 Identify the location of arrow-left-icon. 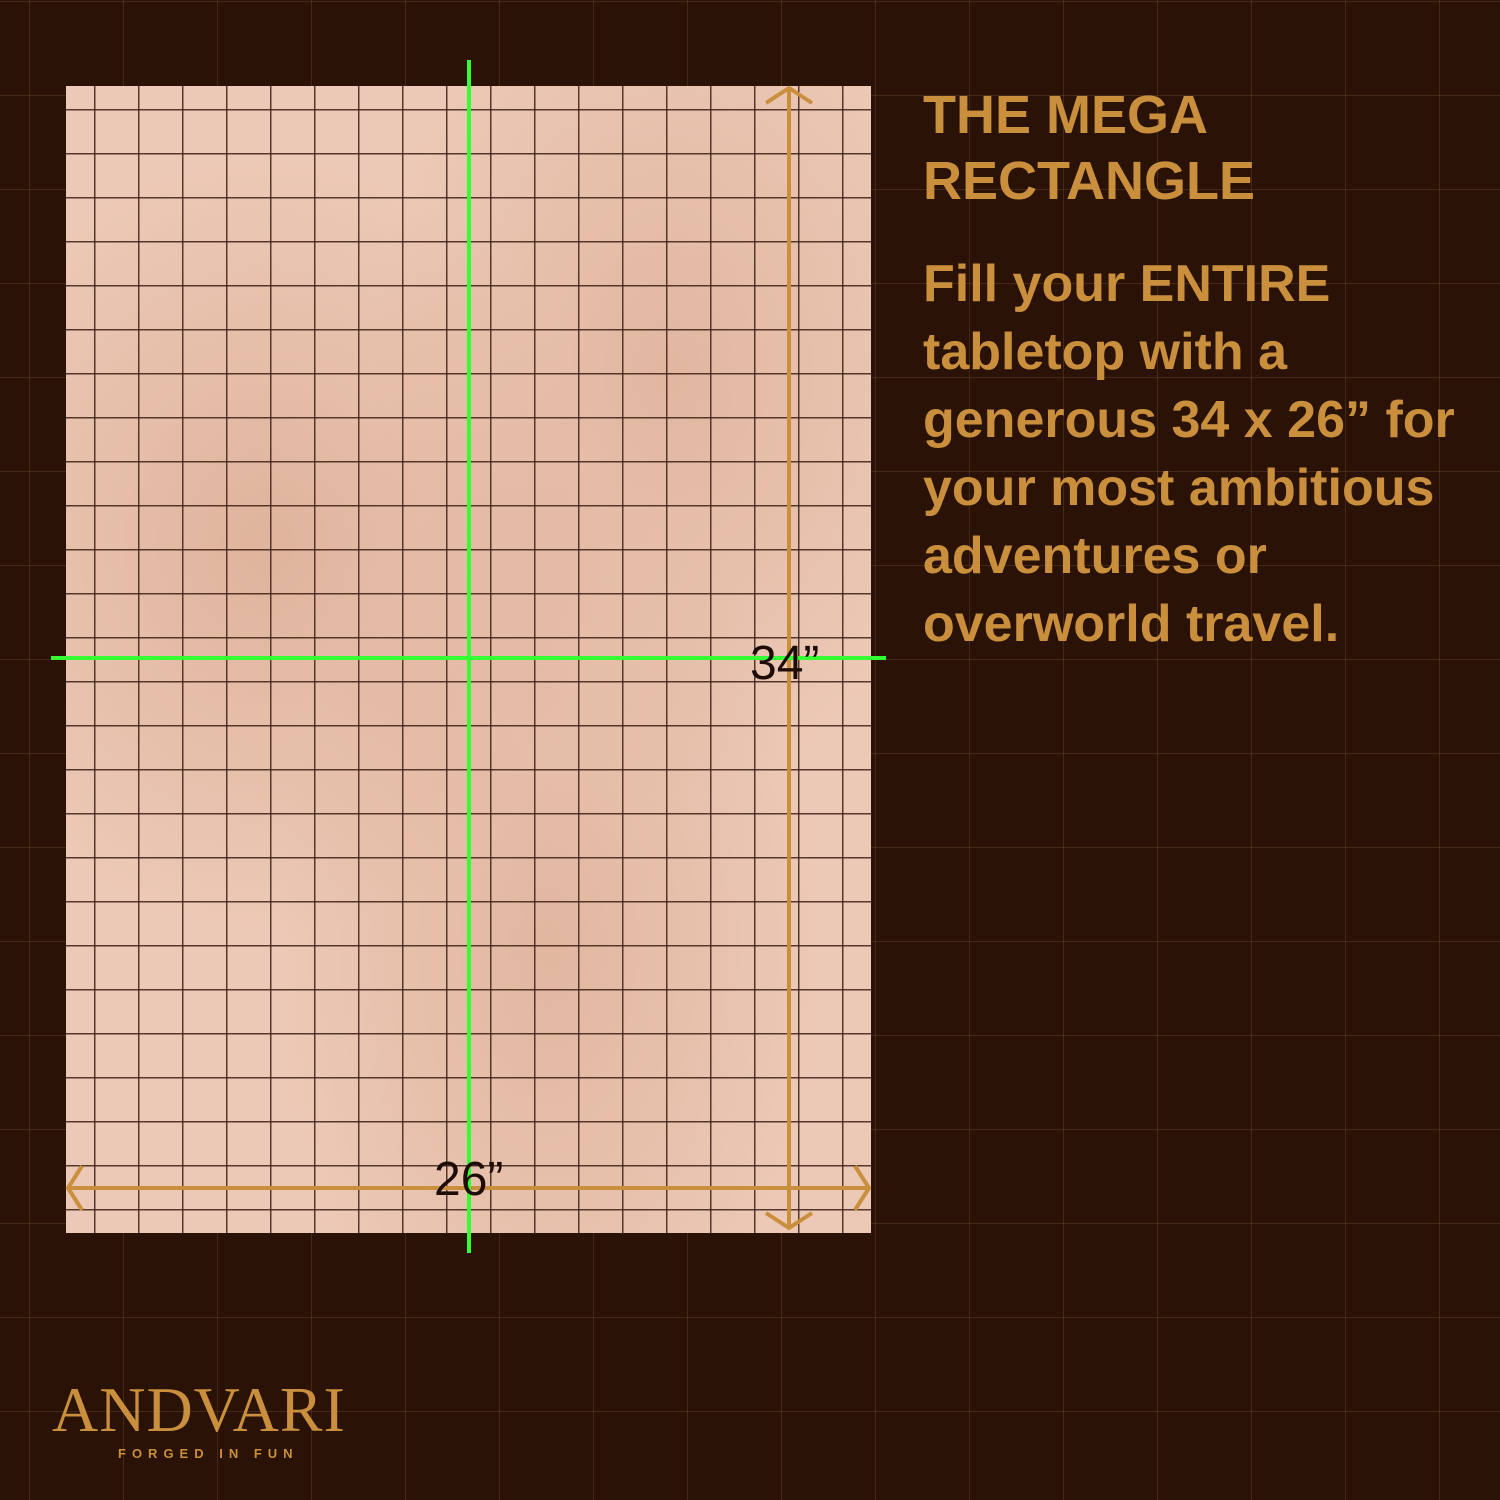
(74, 1188).